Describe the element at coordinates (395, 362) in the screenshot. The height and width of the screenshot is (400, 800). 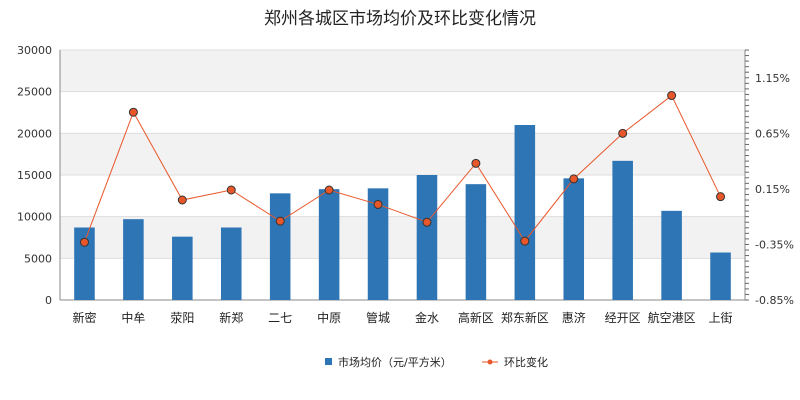
I see `legend-label-bar: 市场均价（元/平方米）` at that location.